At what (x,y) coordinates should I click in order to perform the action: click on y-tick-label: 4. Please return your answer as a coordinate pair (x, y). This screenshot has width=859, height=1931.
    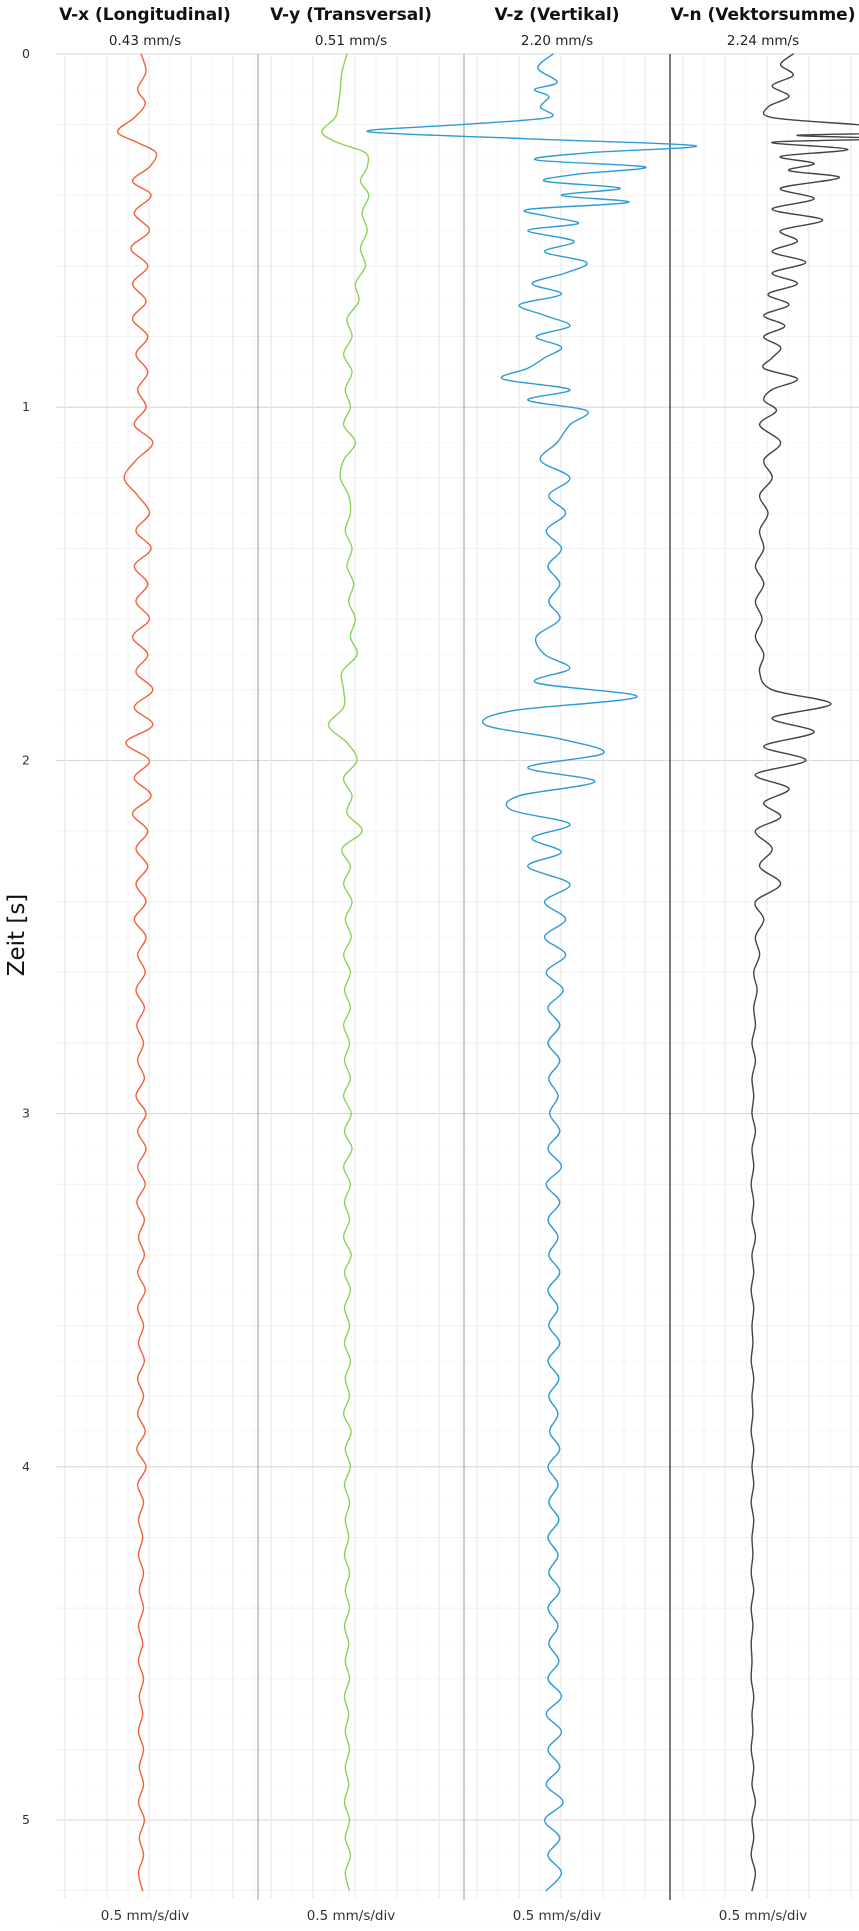
    Looking at the image, I should click on (26, 1466).